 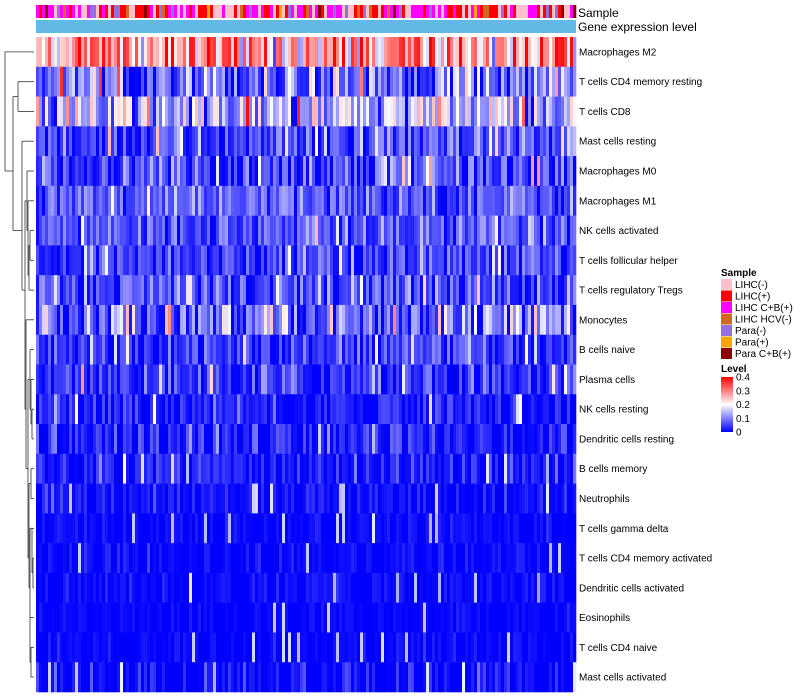 I want to click on legend-sample-swatch, so click(x=726, y=284).